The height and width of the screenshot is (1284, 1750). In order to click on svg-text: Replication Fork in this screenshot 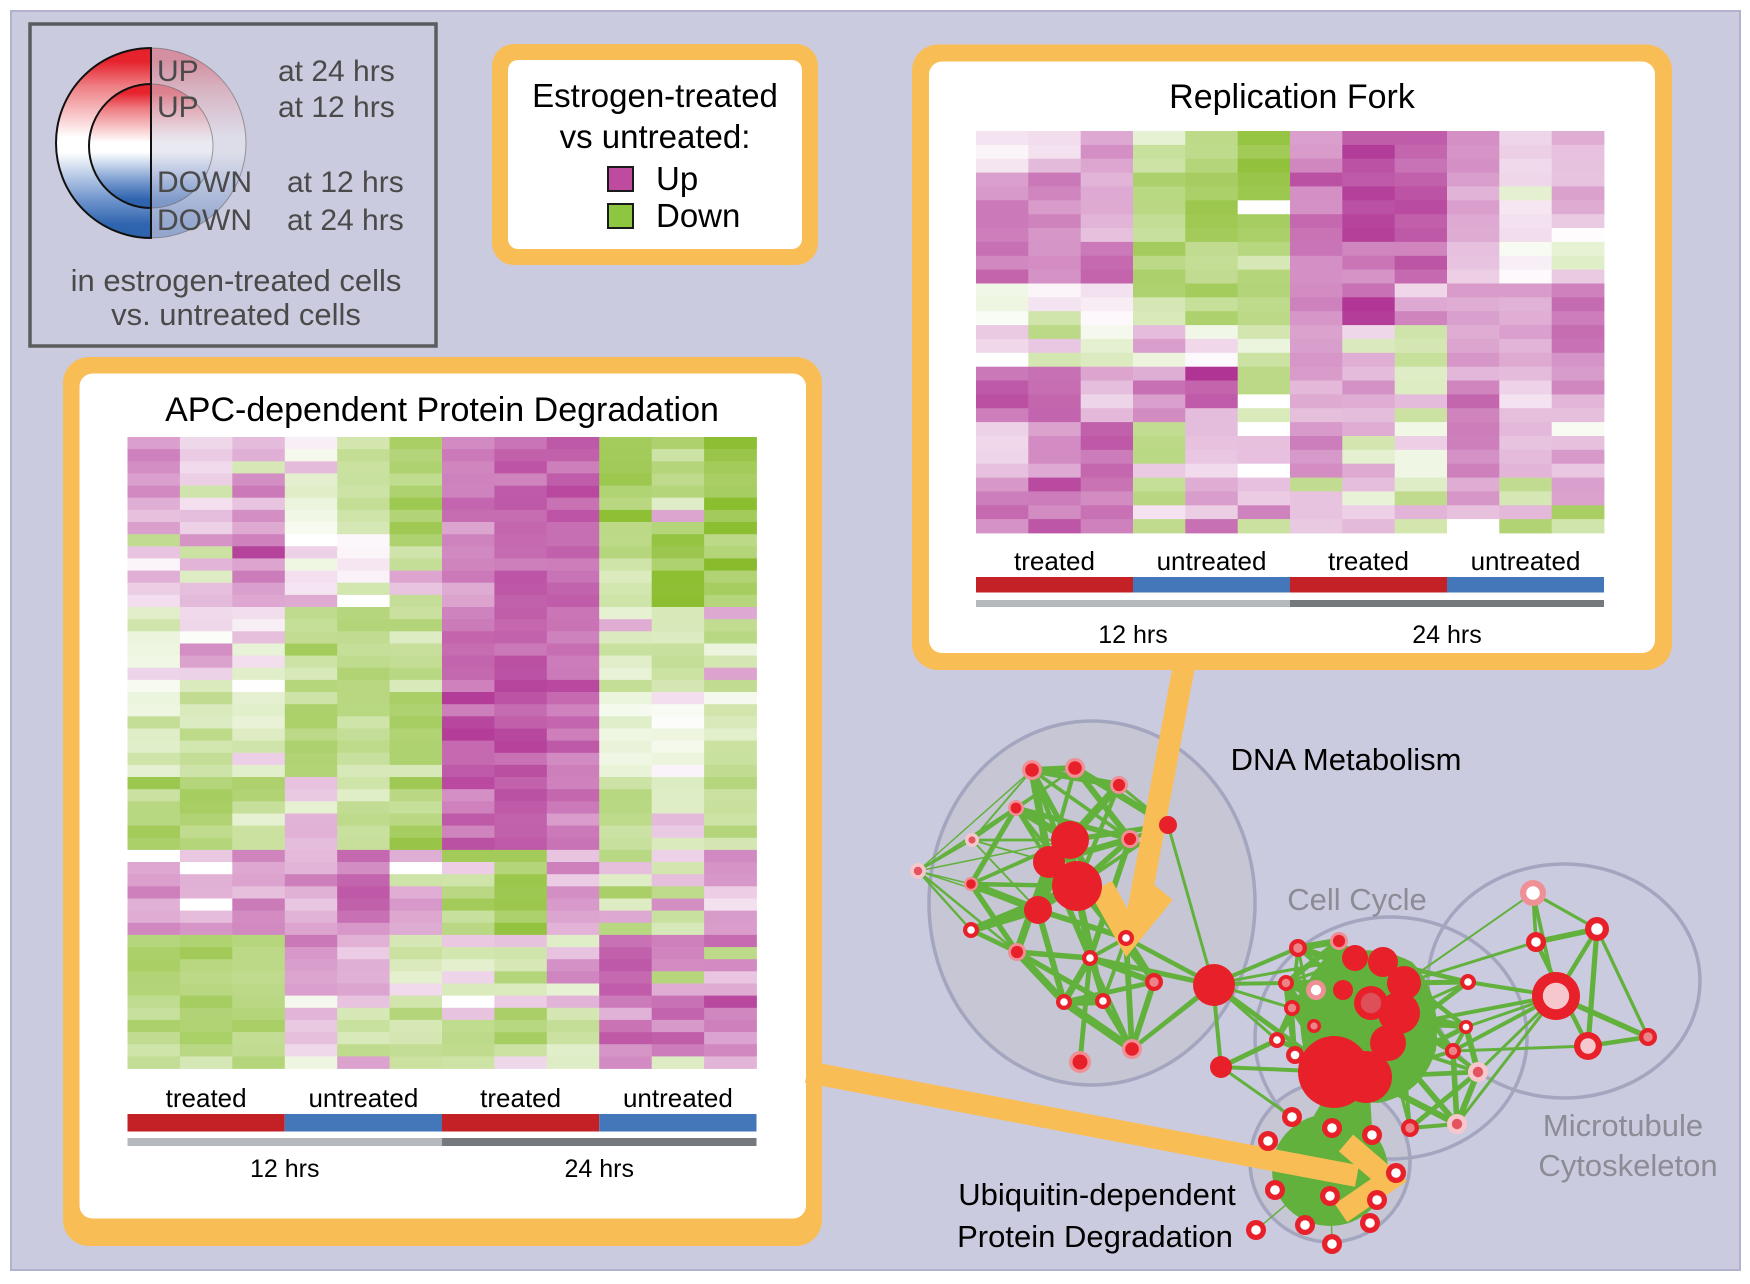, I will do `click(1292, 97)`.